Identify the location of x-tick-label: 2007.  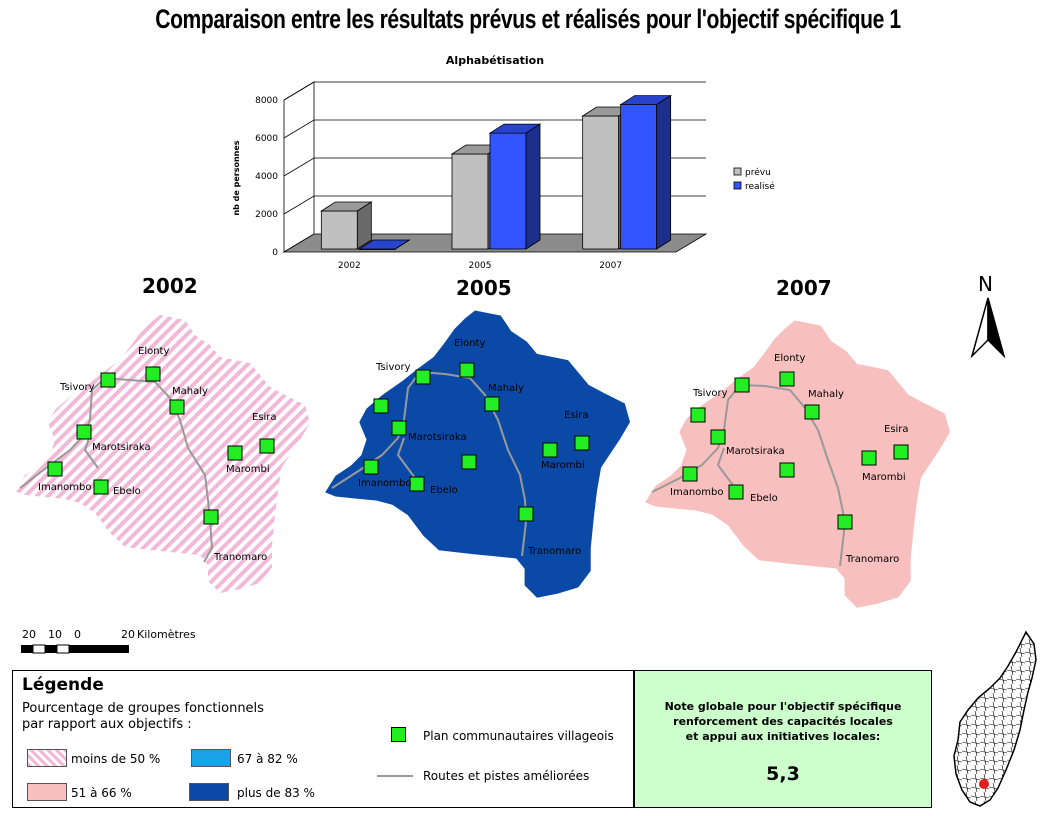
(610, 266).